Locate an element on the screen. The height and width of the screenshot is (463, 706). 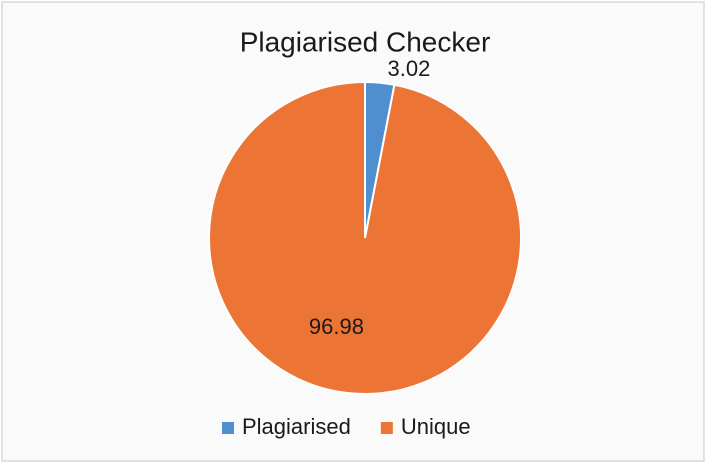
legend-label: Unique is located at coordinates (436, 426).